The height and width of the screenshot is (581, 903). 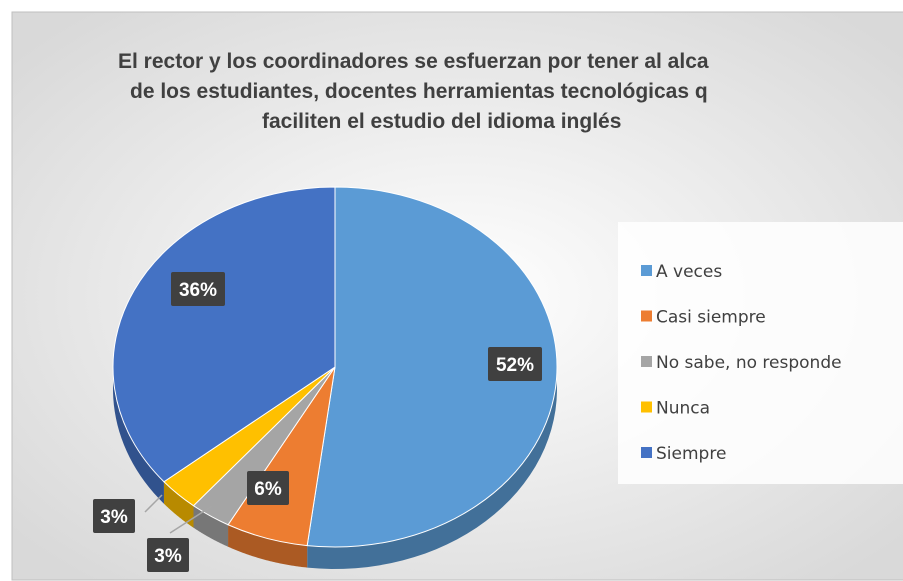 I want to click on chart-title: faciliten el estudio del idioma inglés, so click(x=441, y=121).